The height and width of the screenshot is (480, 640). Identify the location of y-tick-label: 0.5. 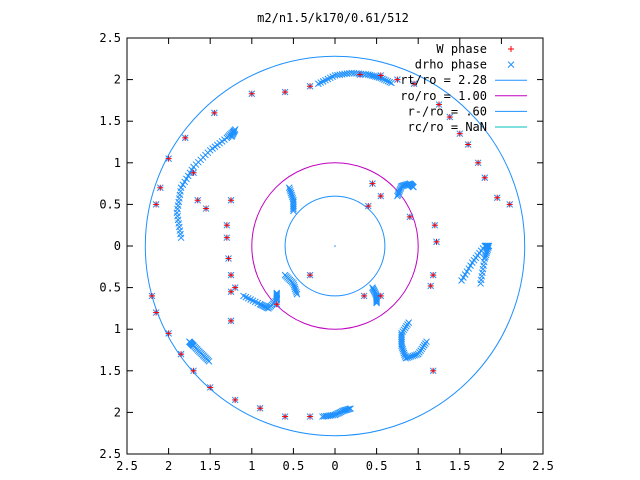
(110, 288).